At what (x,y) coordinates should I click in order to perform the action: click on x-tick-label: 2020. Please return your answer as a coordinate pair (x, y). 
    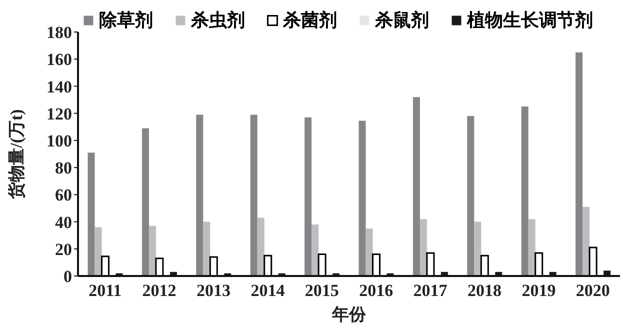
    Looking at the image, I should click on (593, 290).